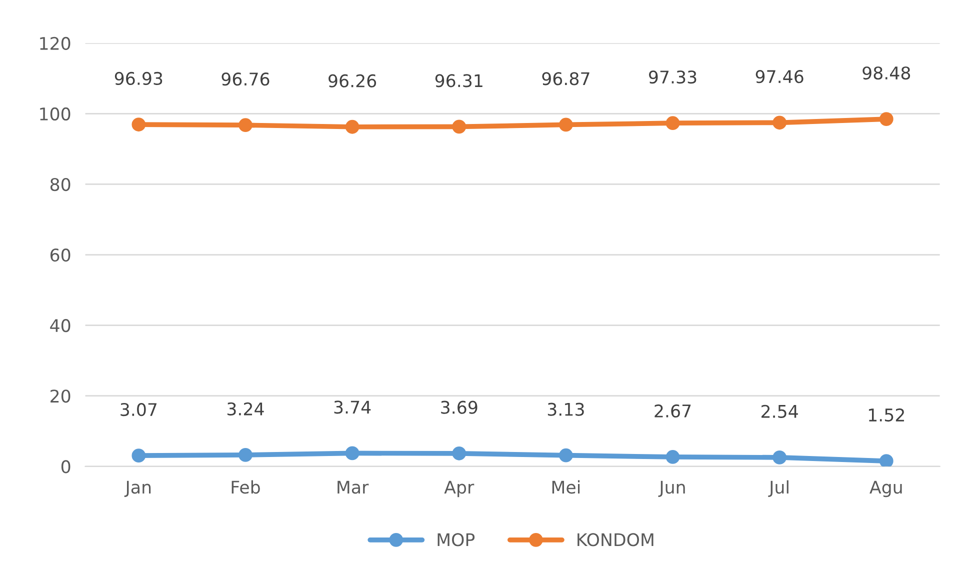 This screenshot has width=958, height=583. What do you see at coordinates (246, 487) in the screenshot?
I see `x-tick-label: Feb` at bounding box center [246, 487].